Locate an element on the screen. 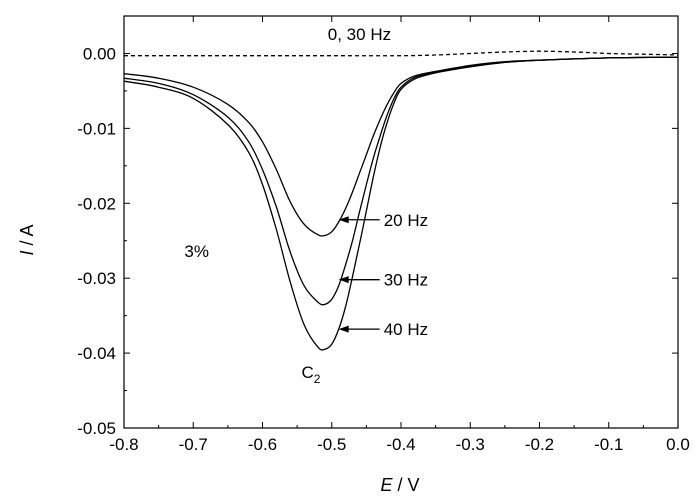 Image resolution: width=700 pixels, height=501 pixels. percent-label: 3% is located at coordinates (196, 251).